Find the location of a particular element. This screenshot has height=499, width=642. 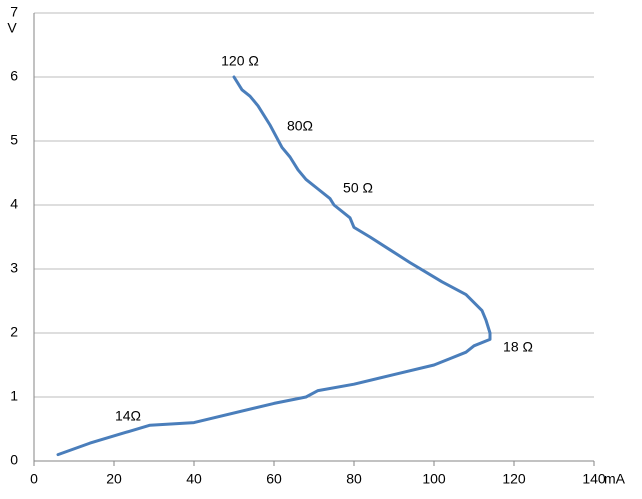

x-tick-label: 120 is located at coordinates (514, 479).